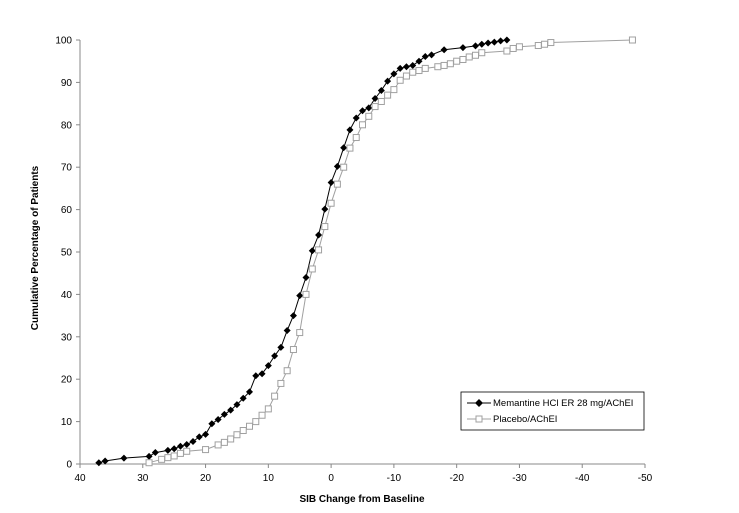 This screenshot has width=739, height=513. Describe the element at coordinates (67, 422) in the screenshot. I see `y-tick-label: 10` at that location.